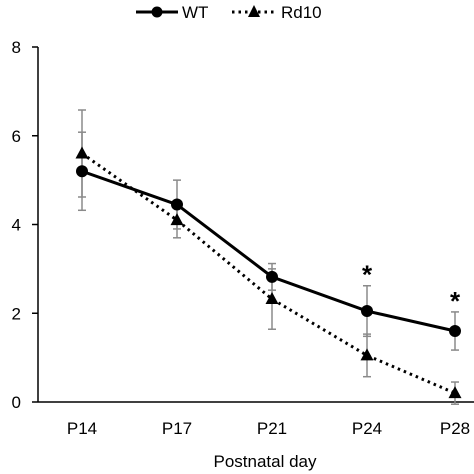 This screenshot has width=474, height=474. I want to click on legend-label-wt: WT, so click(195, 12).